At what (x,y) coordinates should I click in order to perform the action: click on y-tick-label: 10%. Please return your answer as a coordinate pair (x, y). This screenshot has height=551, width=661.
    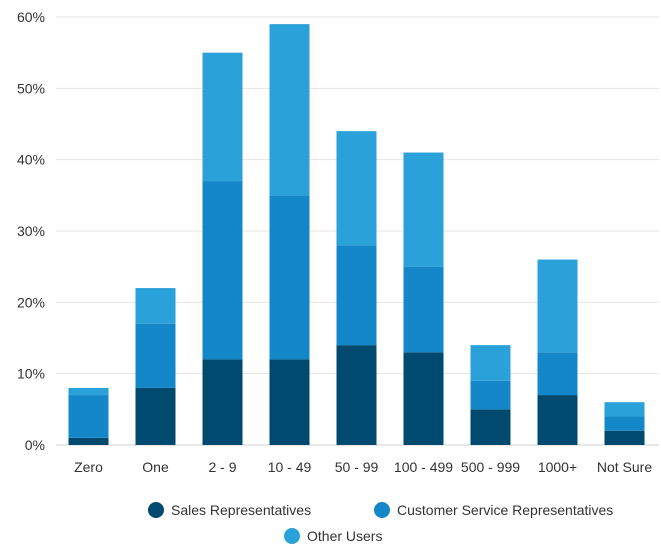
    Looking at the image, I should click on (31, 374).